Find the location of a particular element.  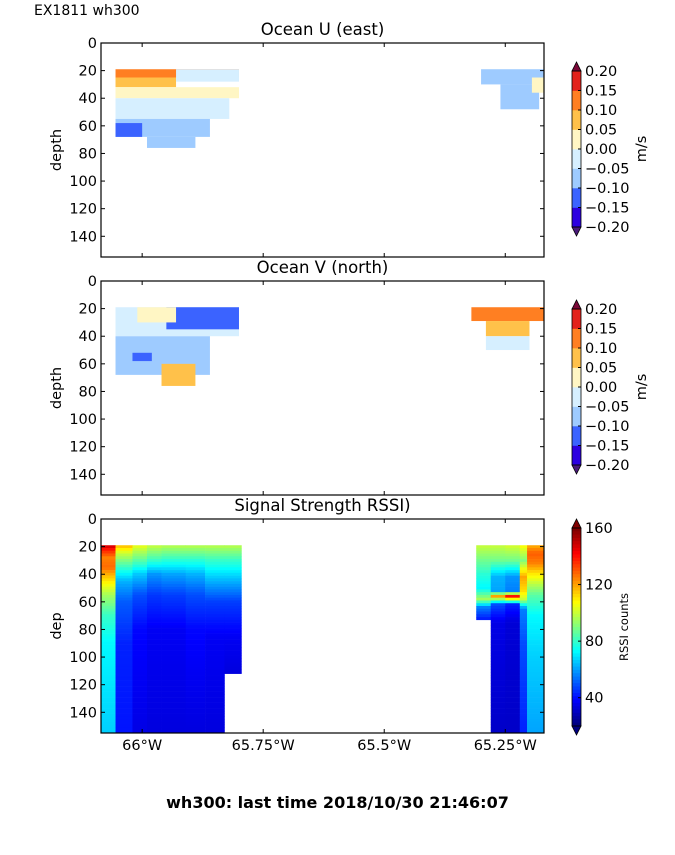

y-tick-label: 0 is located at coordinates (92, 44).